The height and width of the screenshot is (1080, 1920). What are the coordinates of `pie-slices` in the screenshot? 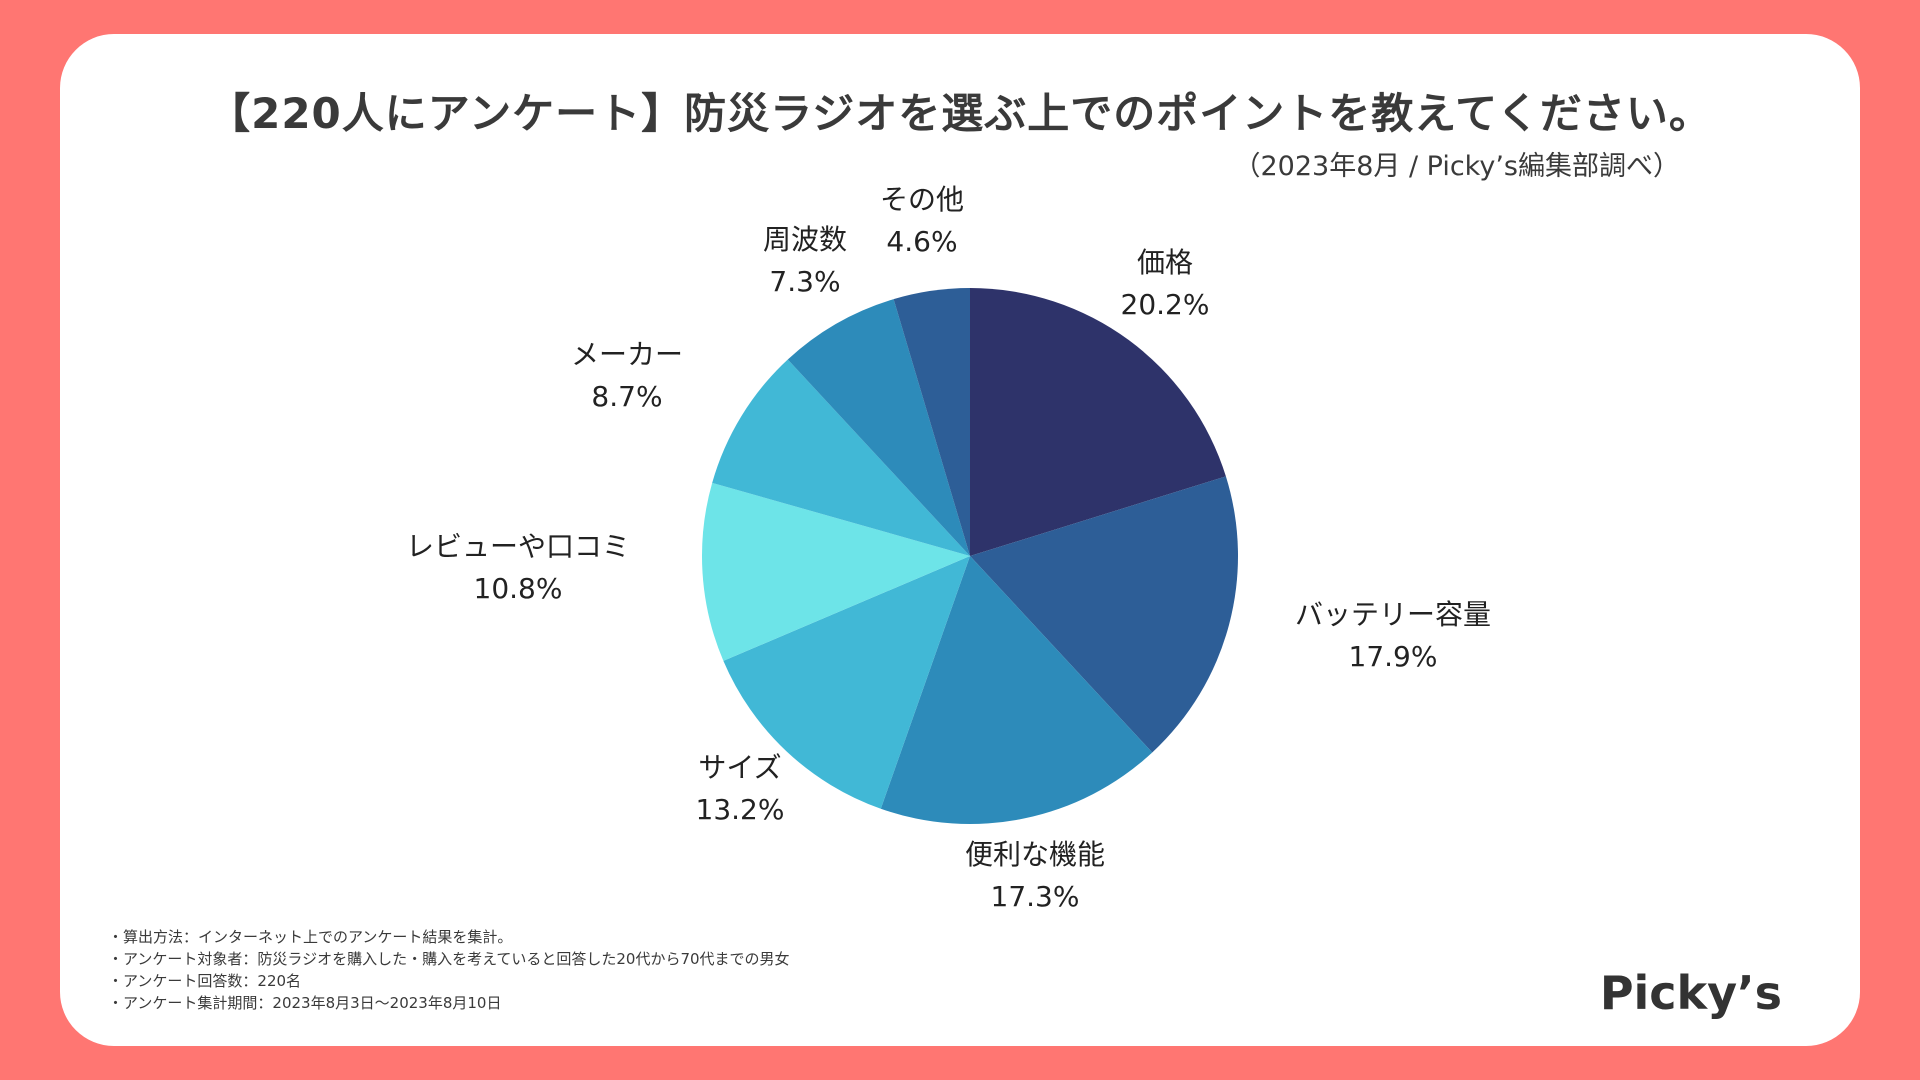 It's located at (970, 556).